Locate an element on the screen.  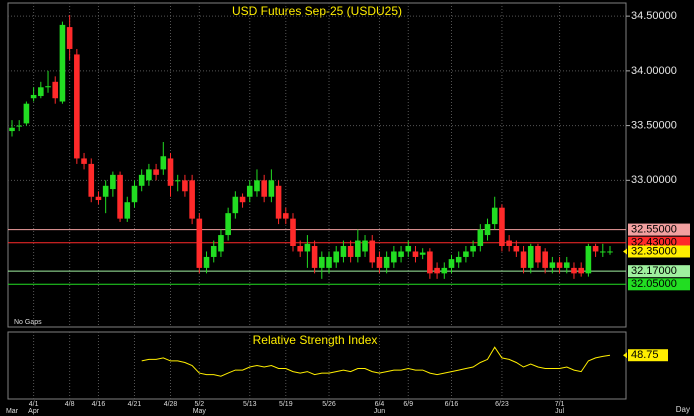
y-tick-label: 33.00000 is located at coordinates (654, 180).